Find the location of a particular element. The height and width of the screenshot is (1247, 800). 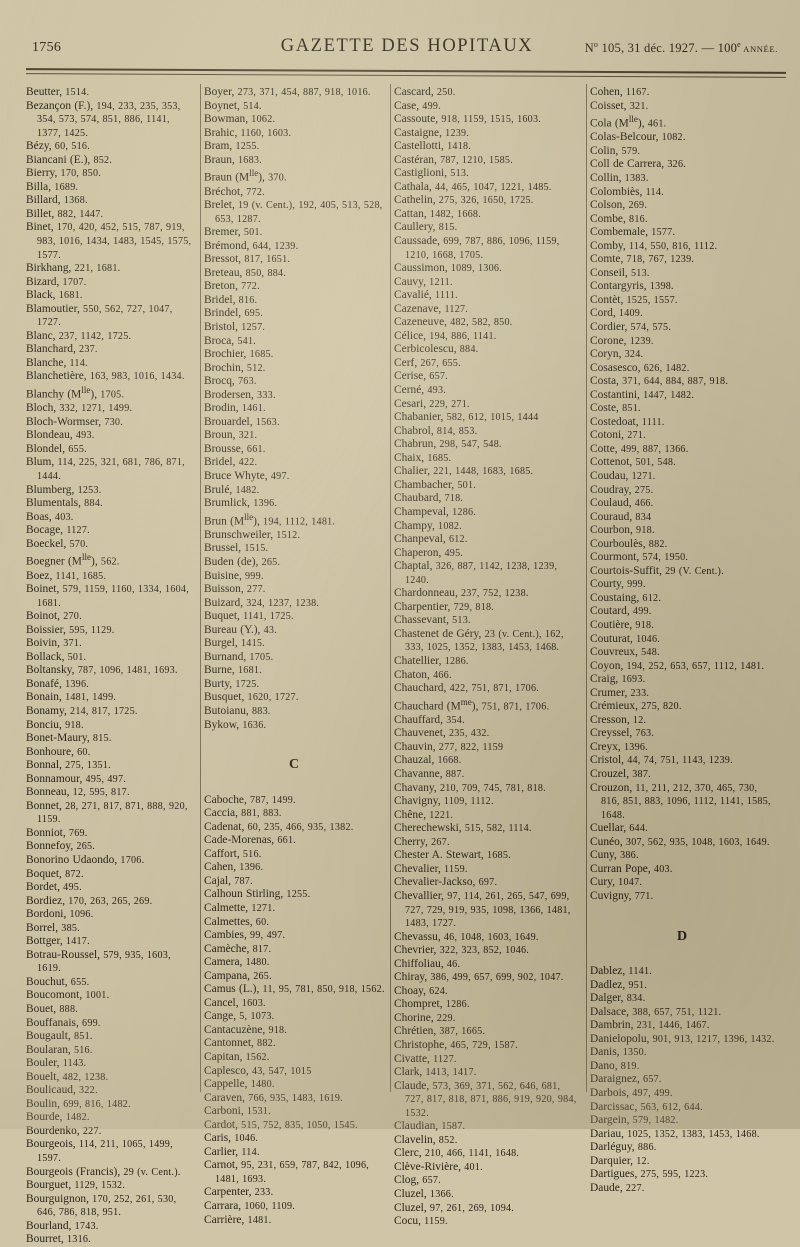

entry-name: Chevalier-Jackso, is located at coordinates (435, 882).